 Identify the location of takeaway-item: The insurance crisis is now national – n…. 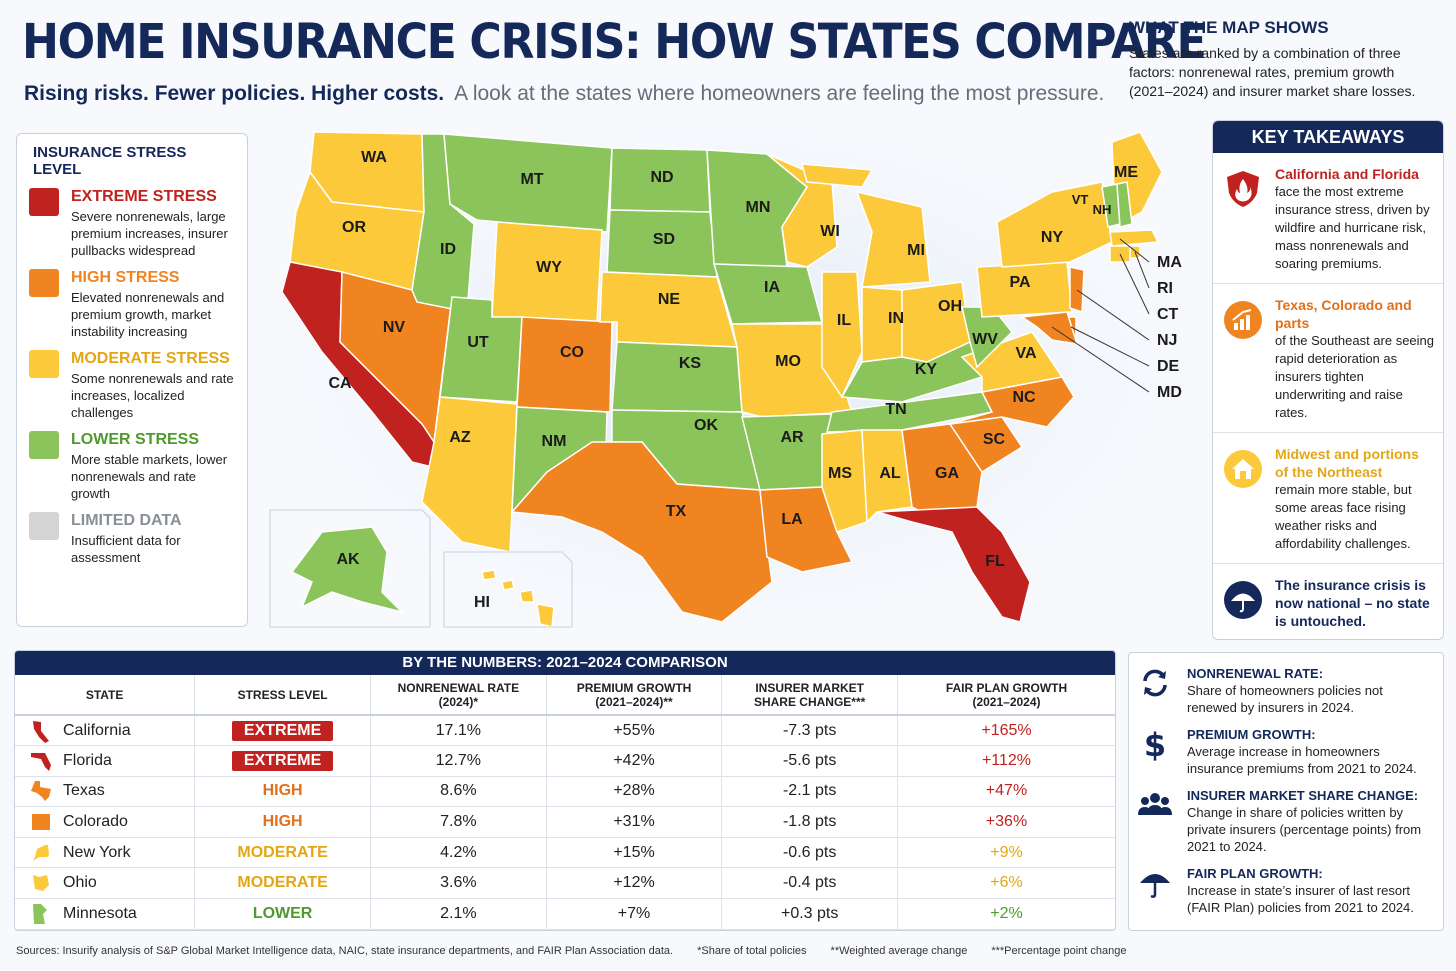
(1328, 601).